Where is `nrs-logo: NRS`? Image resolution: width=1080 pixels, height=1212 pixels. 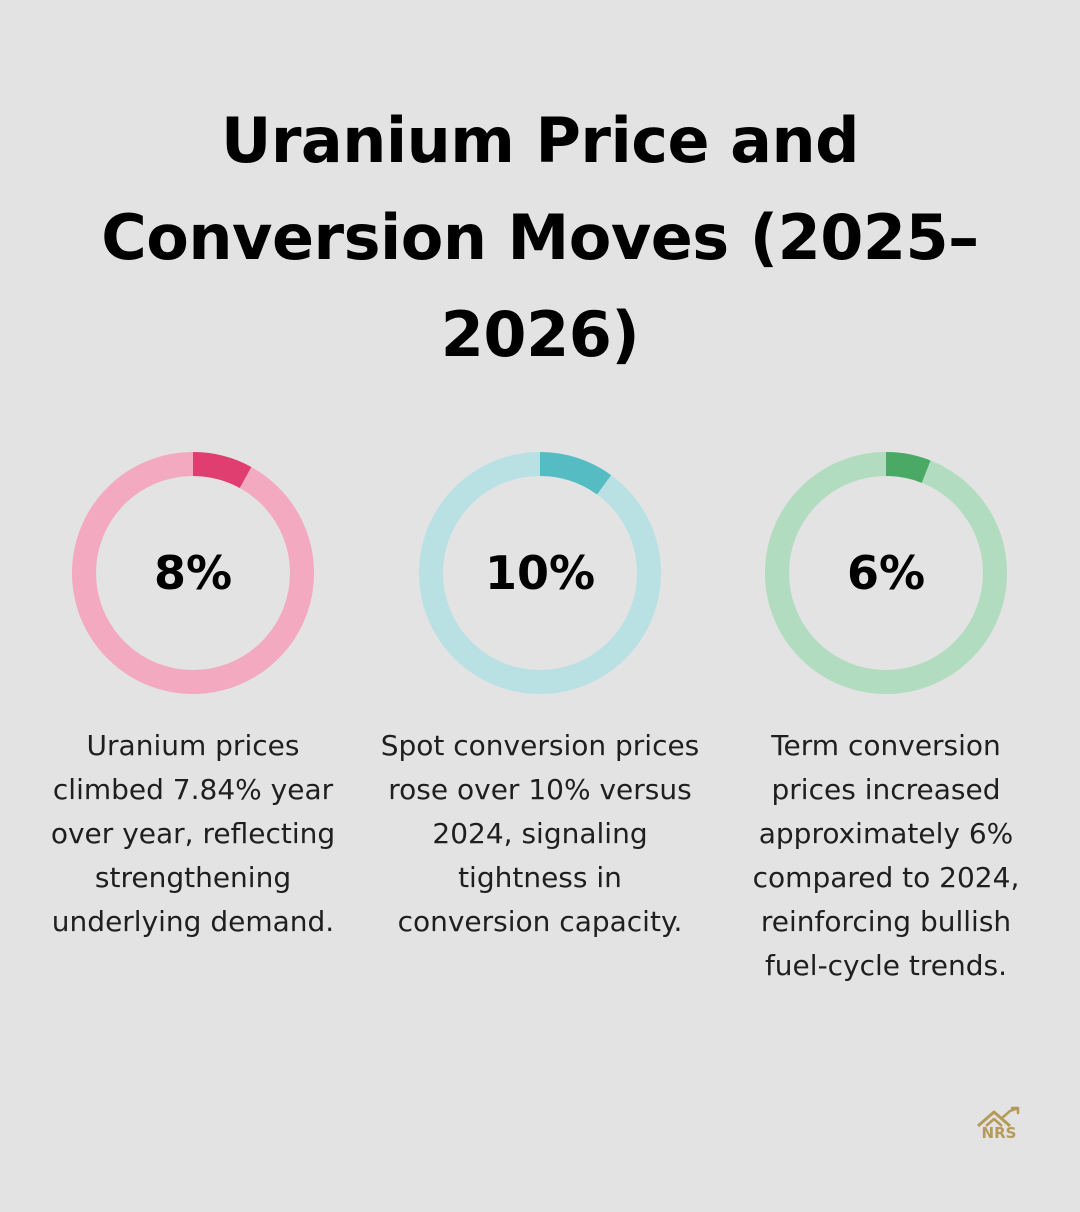
nrs-logo: NRS is located at coordinates (999, 1129).